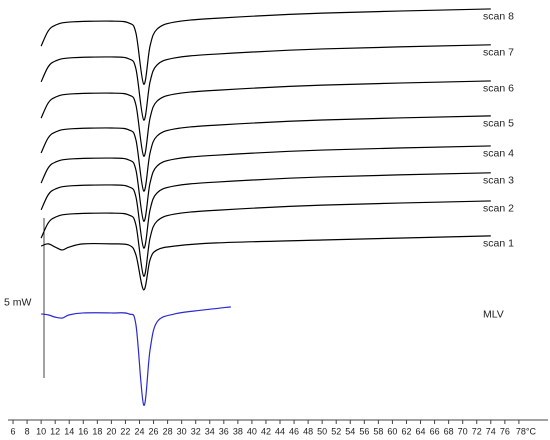 The width and height of the screenshot is (550, 440). What do you see at coordinates (477, 431) in the screenshot?
I see `x-tick-label: 72` at bounding box center [477, 431].